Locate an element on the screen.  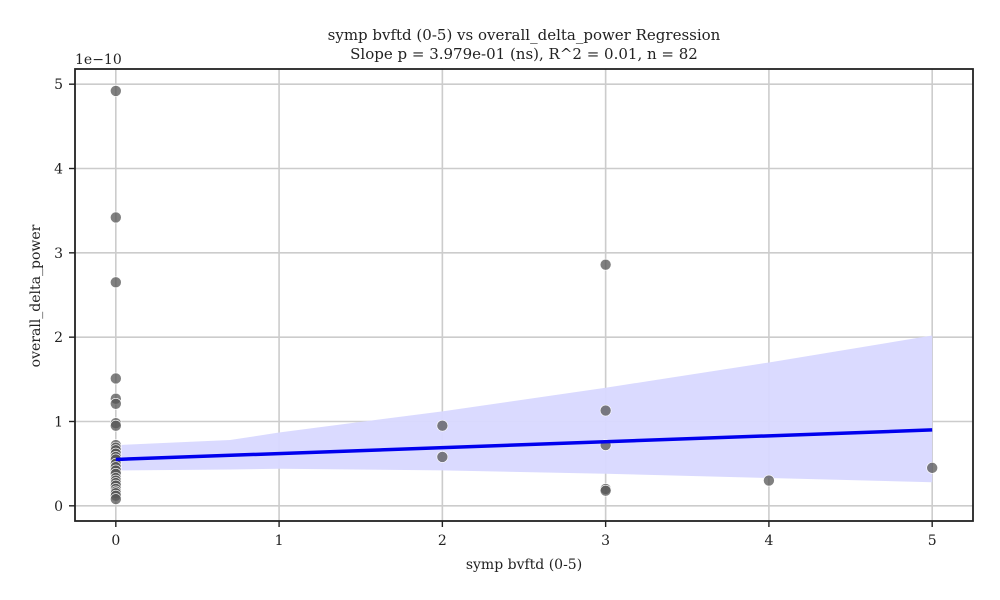
y-offset-label: 1e−10 is located at coordinates (98, 60).